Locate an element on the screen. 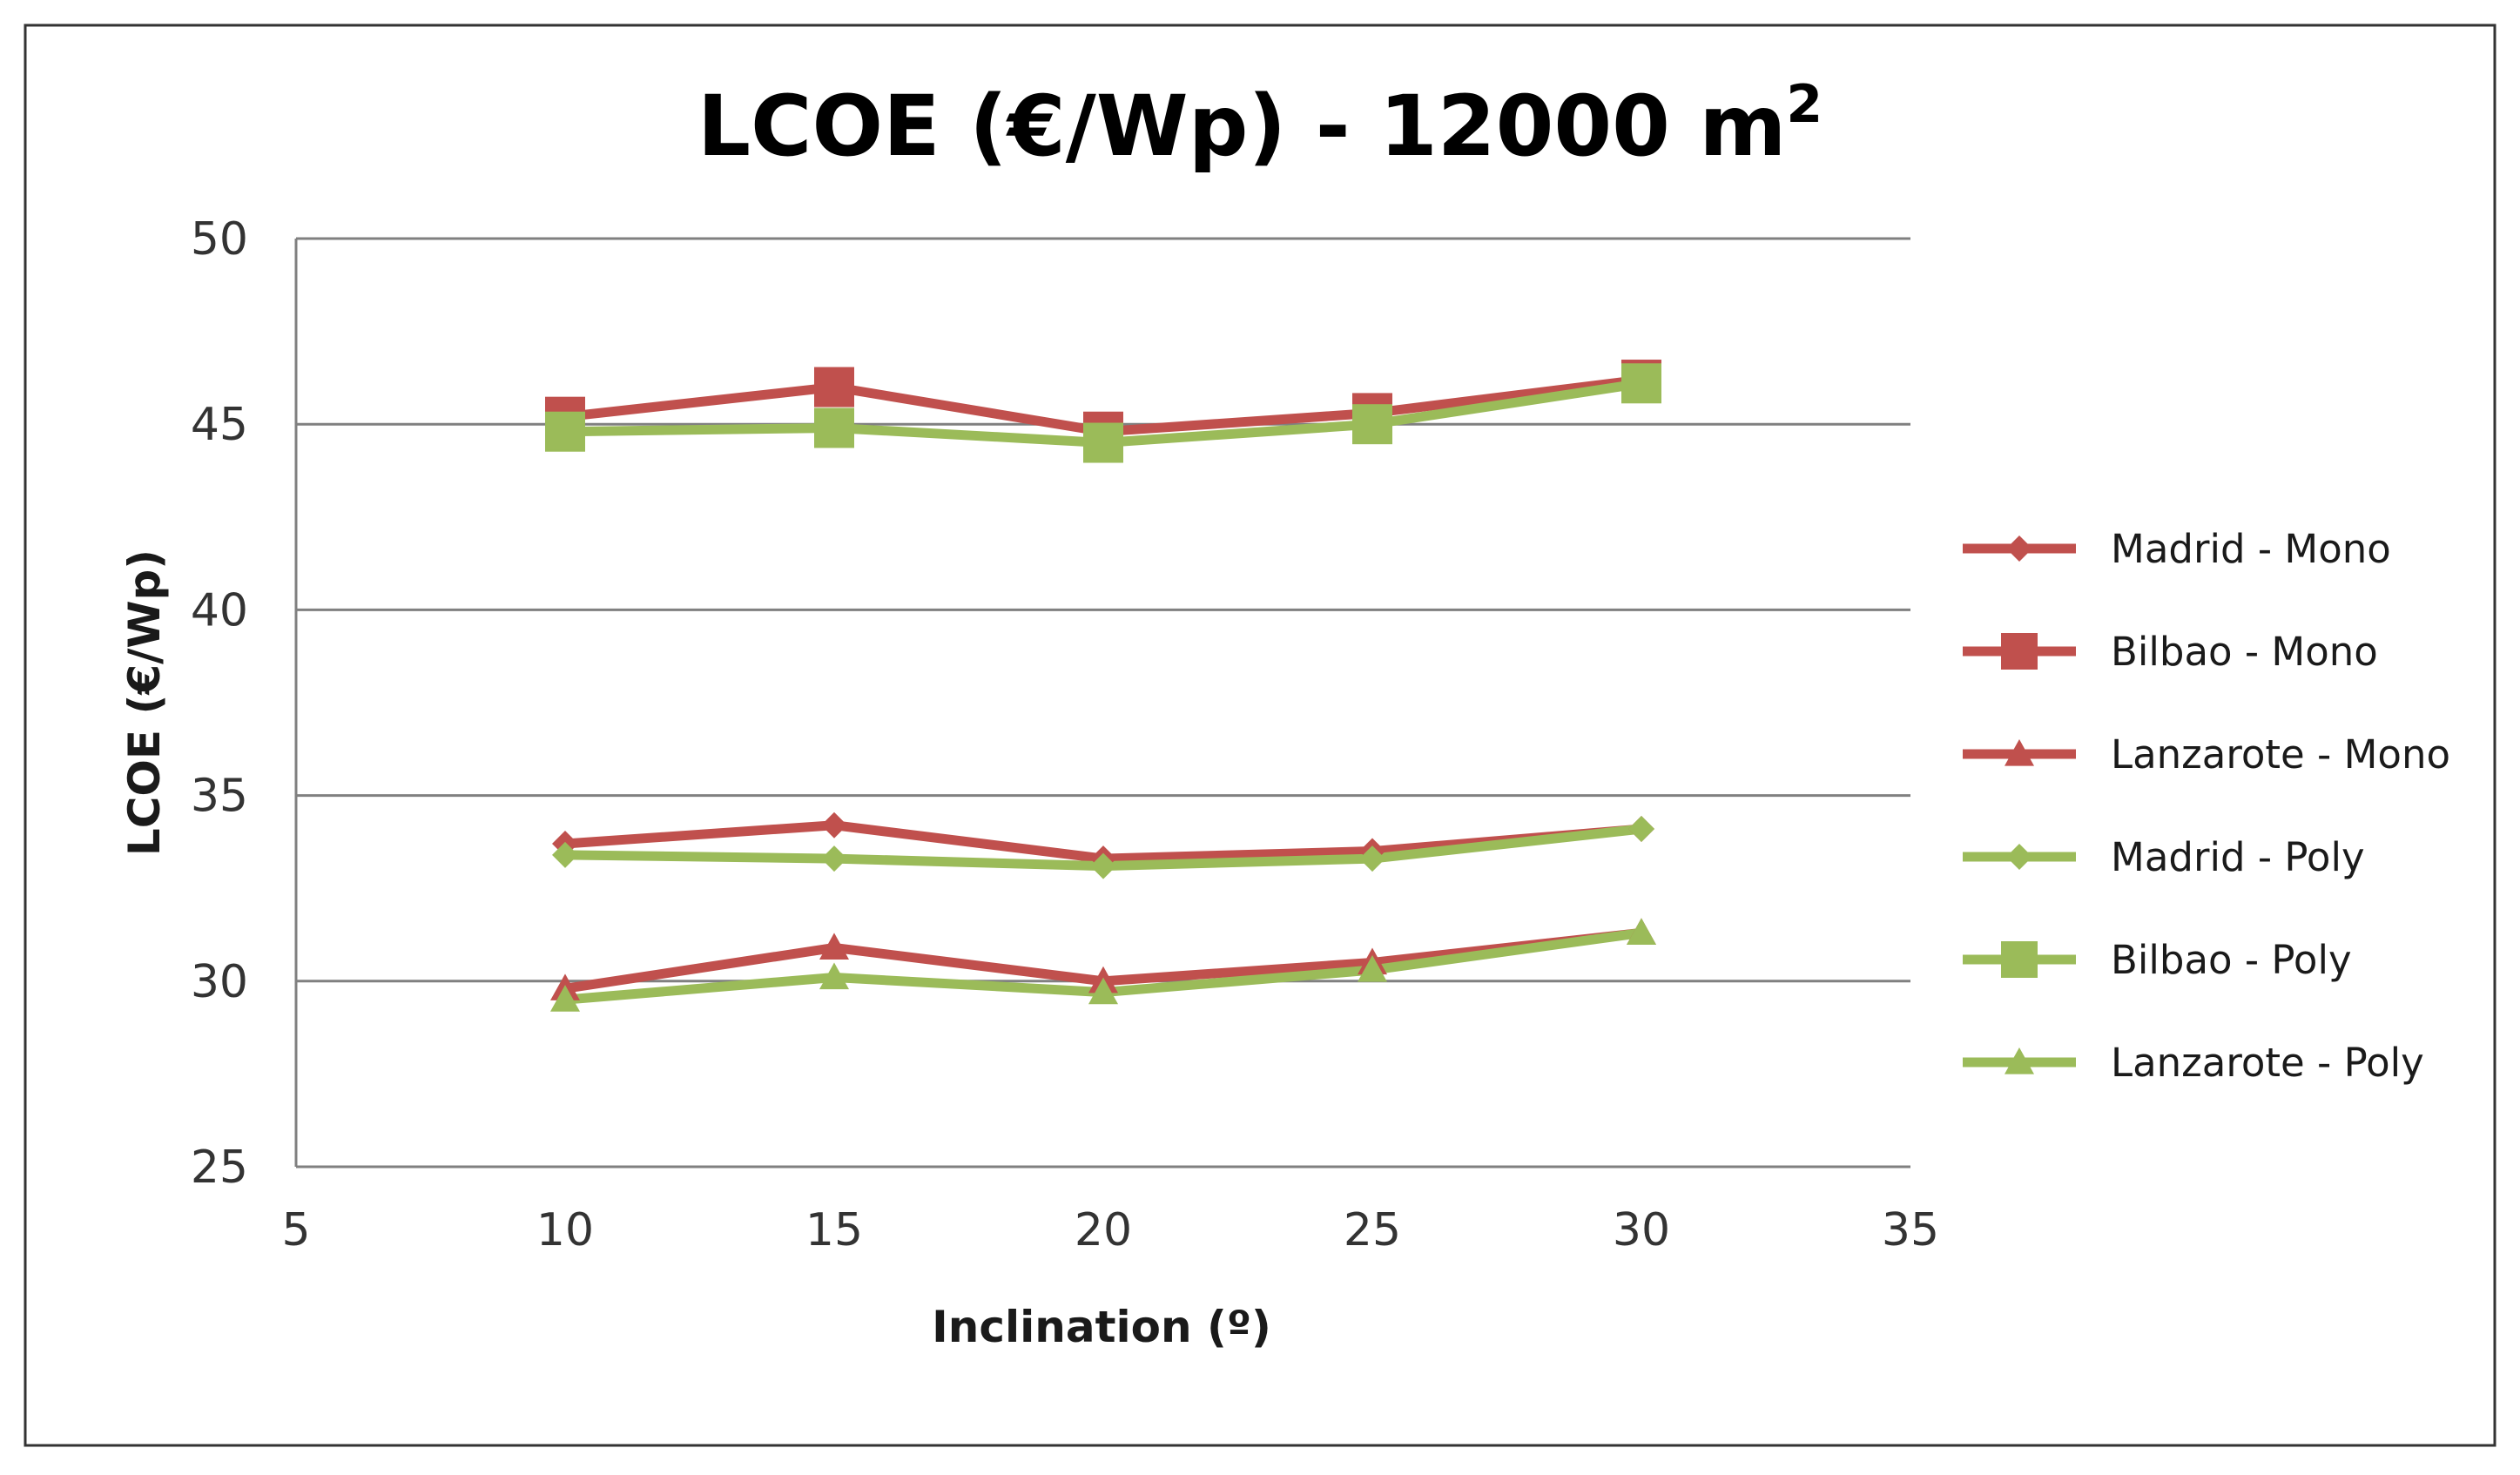 The image size is (2520, 1475). x-tick-label: 35 is located at coordinates (1910, 1230).